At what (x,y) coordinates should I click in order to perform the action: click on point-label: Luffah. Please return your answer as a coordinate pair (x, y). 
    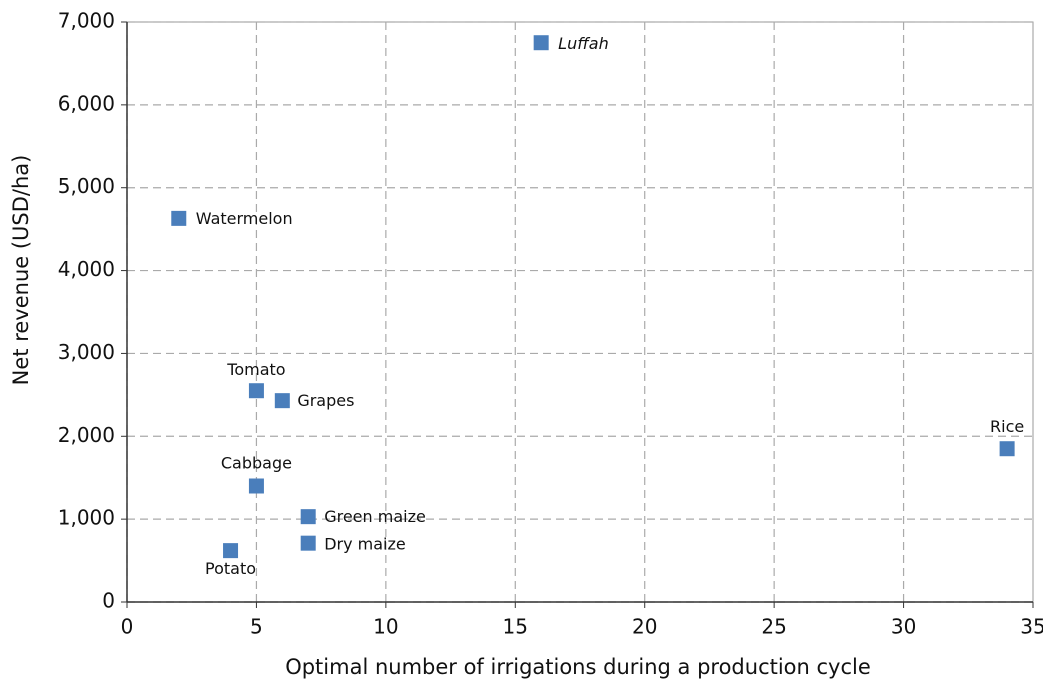
    Looking at the image, I should click on (583, 43).